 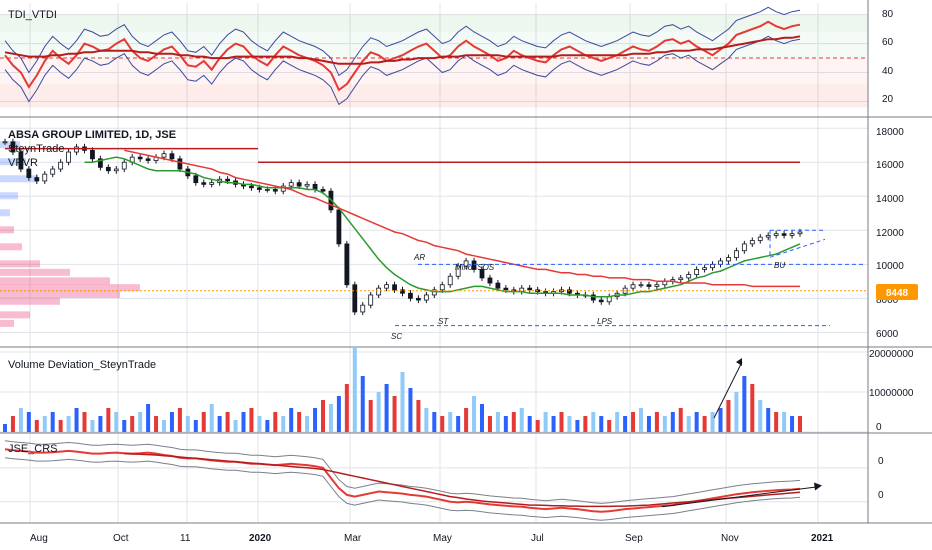 What do you see at coordinates (741, 496) in the screenshot?
I see `rs-trend-arrow` at bounding box center [741, 496].